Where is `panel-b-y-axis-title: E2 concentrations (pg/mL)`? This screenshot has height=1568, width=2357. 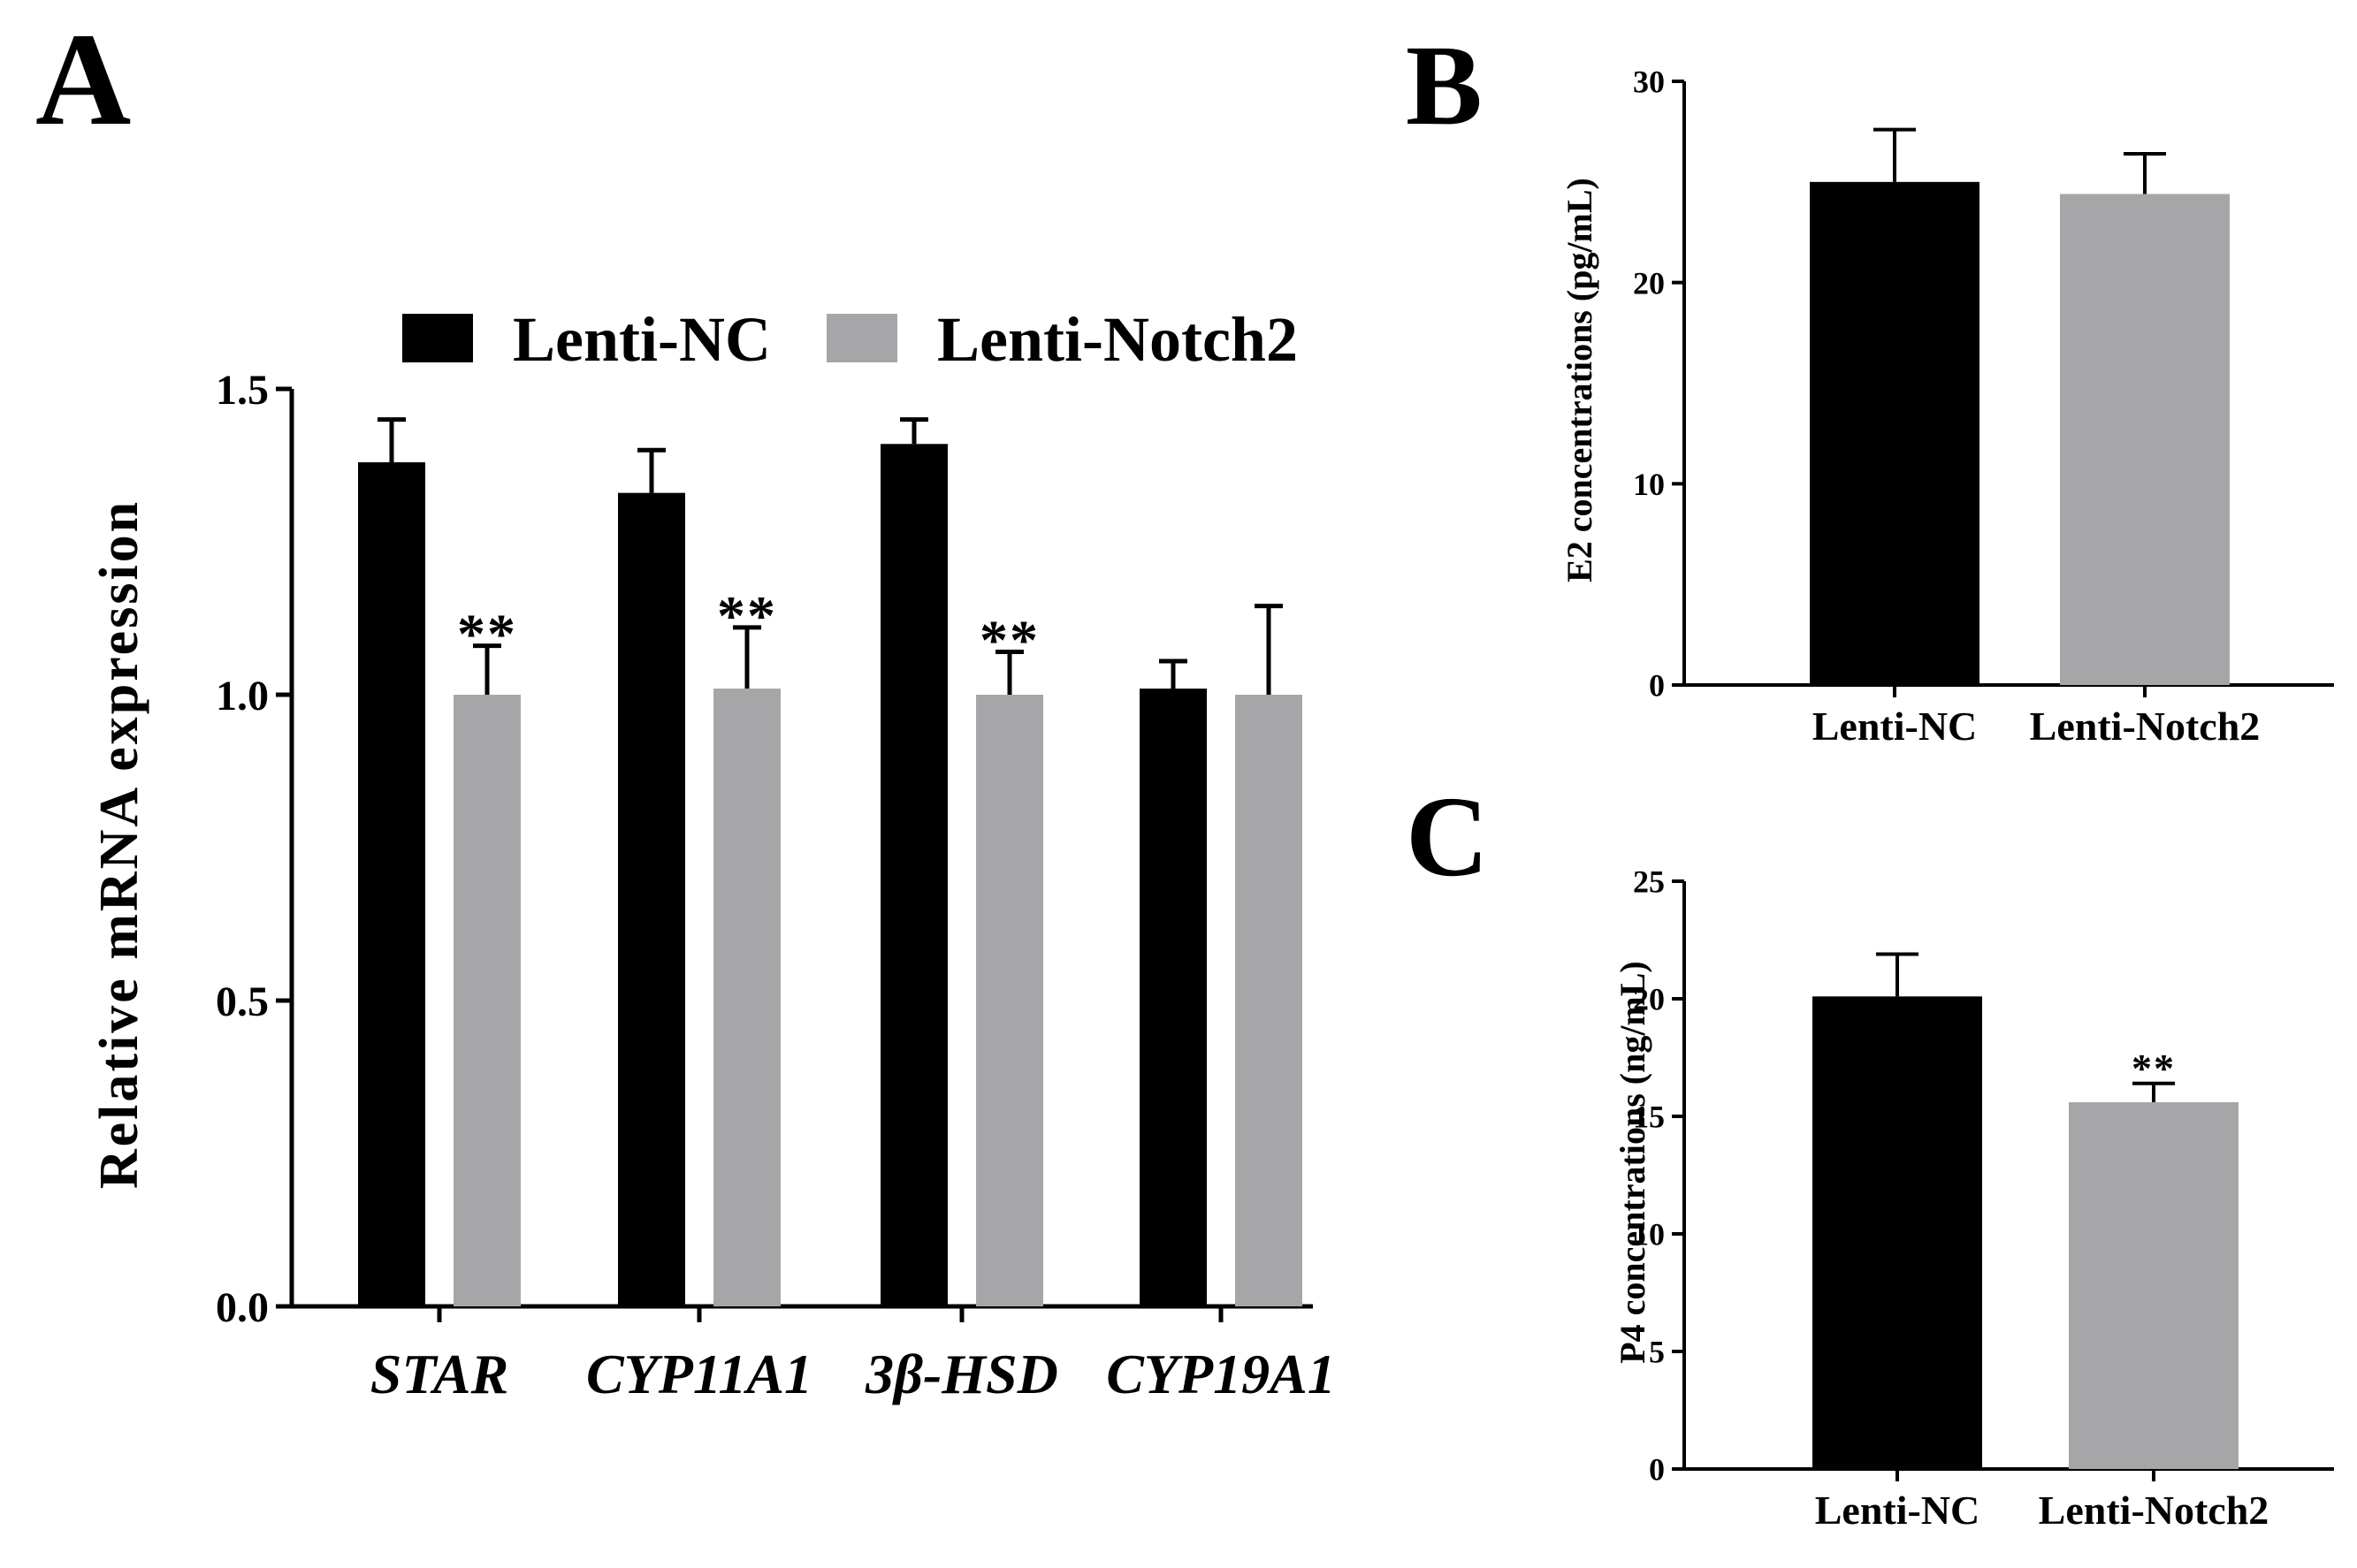
panel-b-y-axis-title: E2 concentrations (pg/mL) is located at coordinates (1579, 380).